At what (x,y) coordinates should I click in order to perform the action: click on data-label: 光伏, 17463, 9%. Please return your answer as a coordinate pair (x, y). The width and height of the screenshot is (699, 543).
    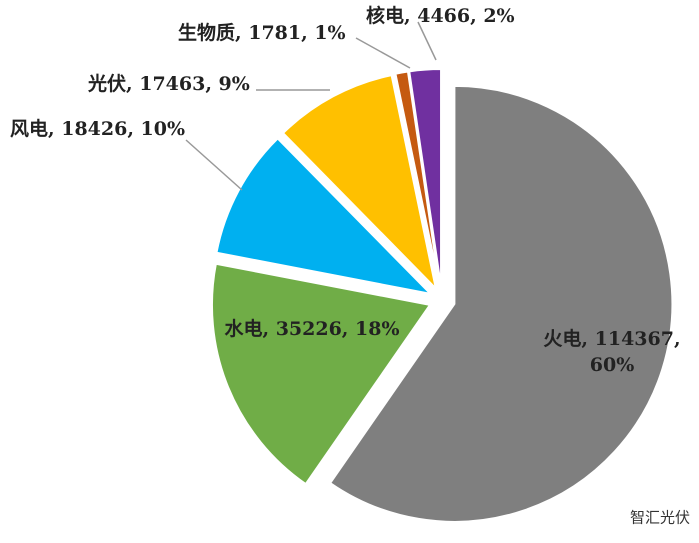
    Looking at the image, I should click on (168, 83).